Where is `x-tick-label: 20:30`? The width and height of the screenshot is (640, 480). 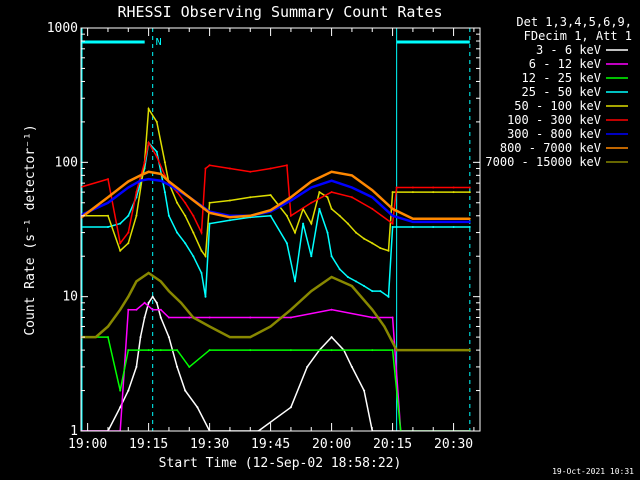
x-tick-label: 20:30 is located at coordinates (453, 444).